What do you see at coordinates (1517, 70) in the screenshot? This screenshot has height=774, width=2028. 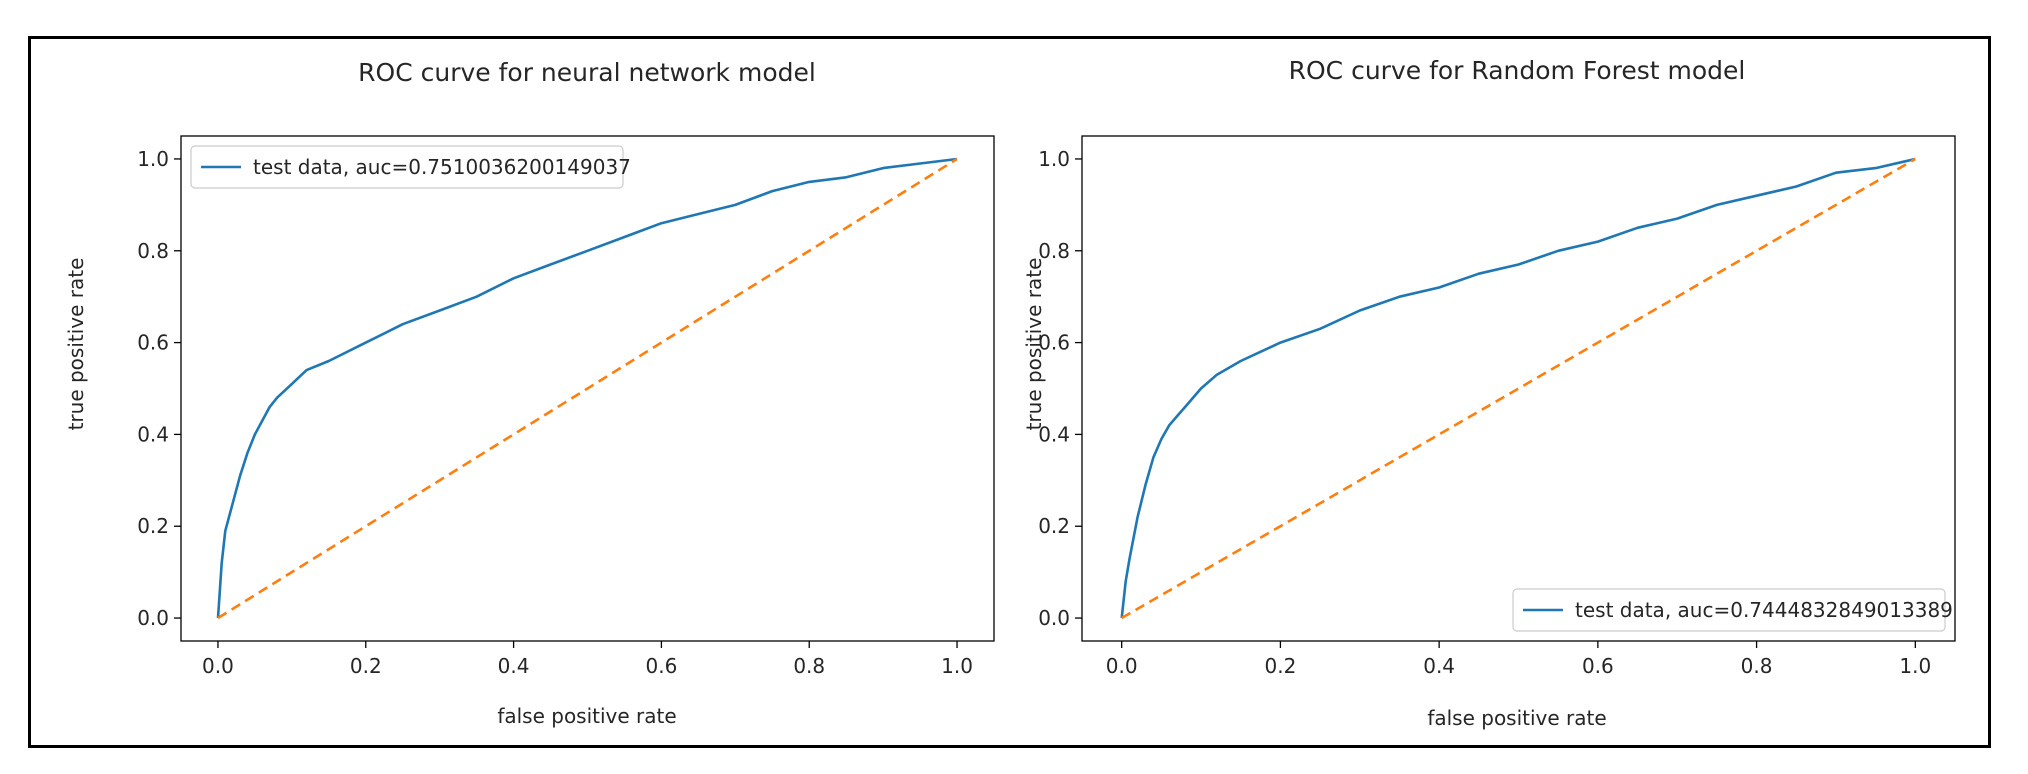 I see `chart-title: ROC curve for Random Forest model` at bounding box center [1517, 70].